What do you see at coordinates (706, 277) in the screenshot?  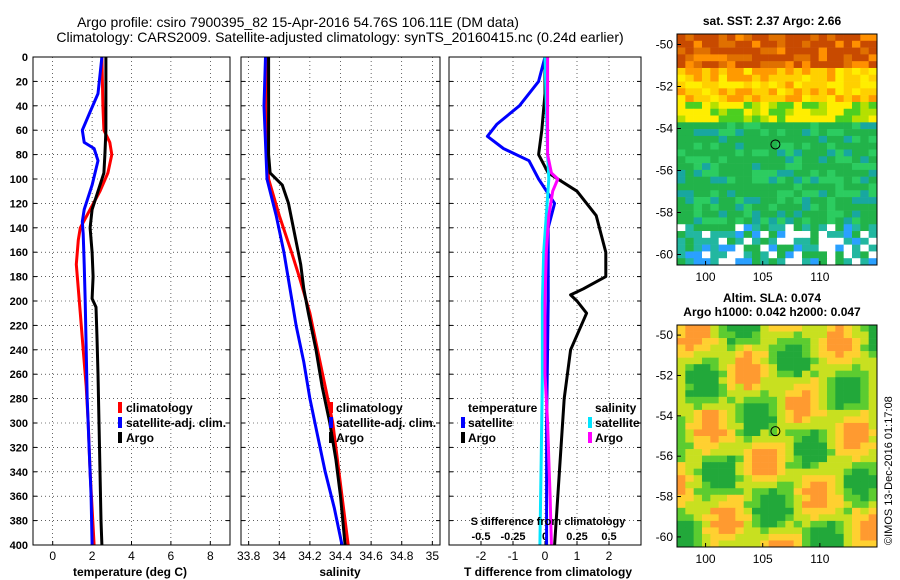 I see `map-x-tick-label: 100` at bounding box center [706, 277].